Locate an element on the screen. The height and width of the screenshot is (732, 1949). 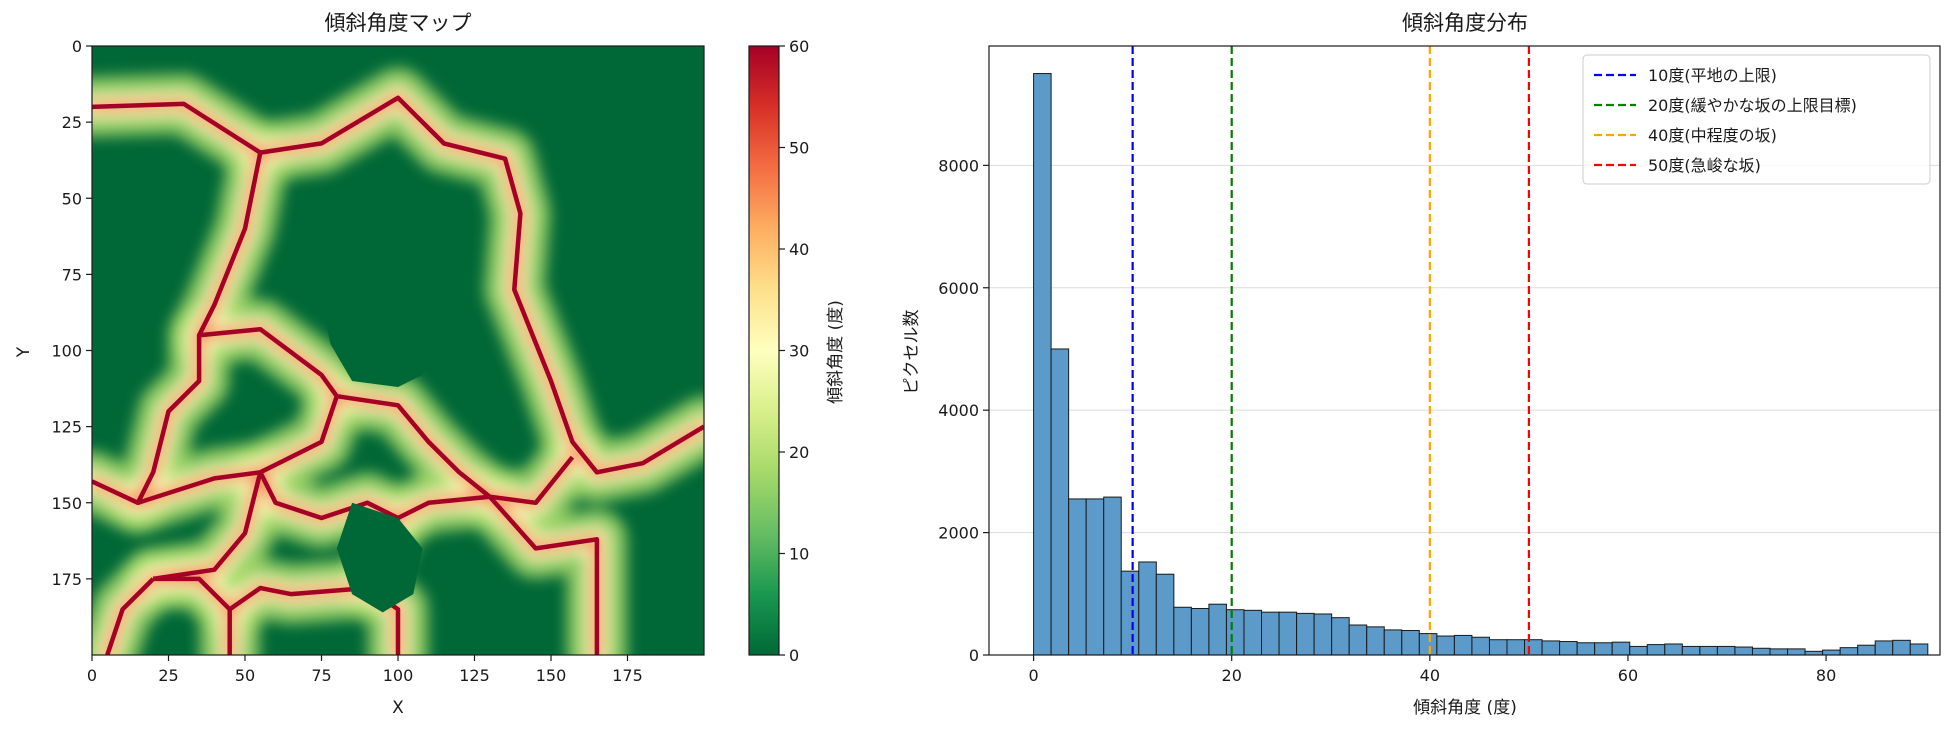
colorbar-ticks: 0 10 20 30 40 50 60 is located at coordinates (794, 351).